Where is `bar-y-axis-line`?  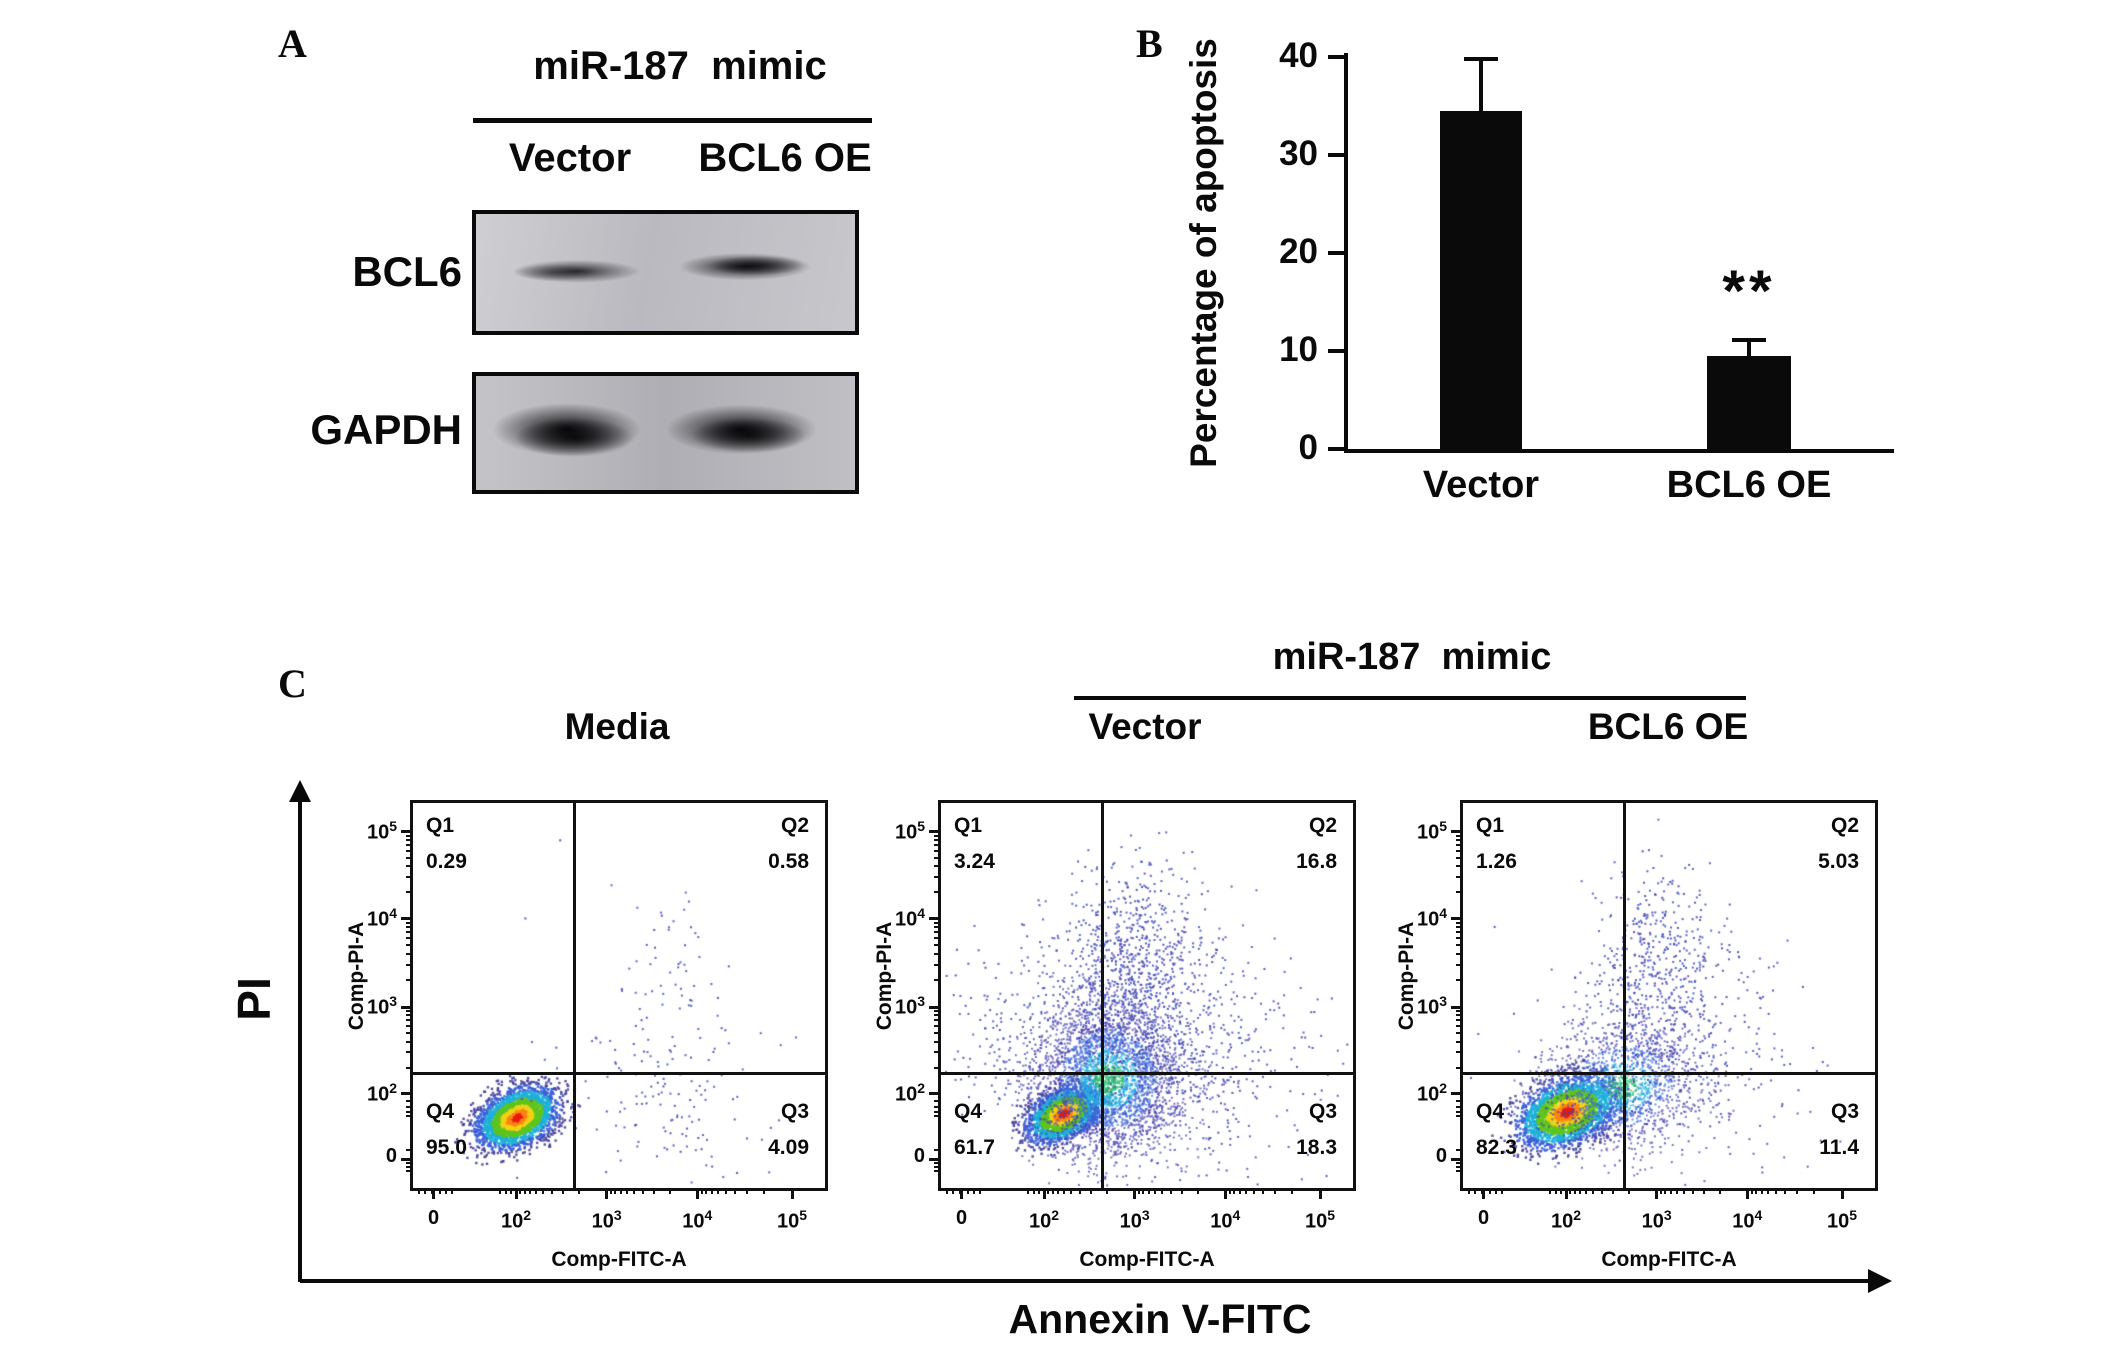
bar-y-axis-line is located at coordinates (1346, 253).